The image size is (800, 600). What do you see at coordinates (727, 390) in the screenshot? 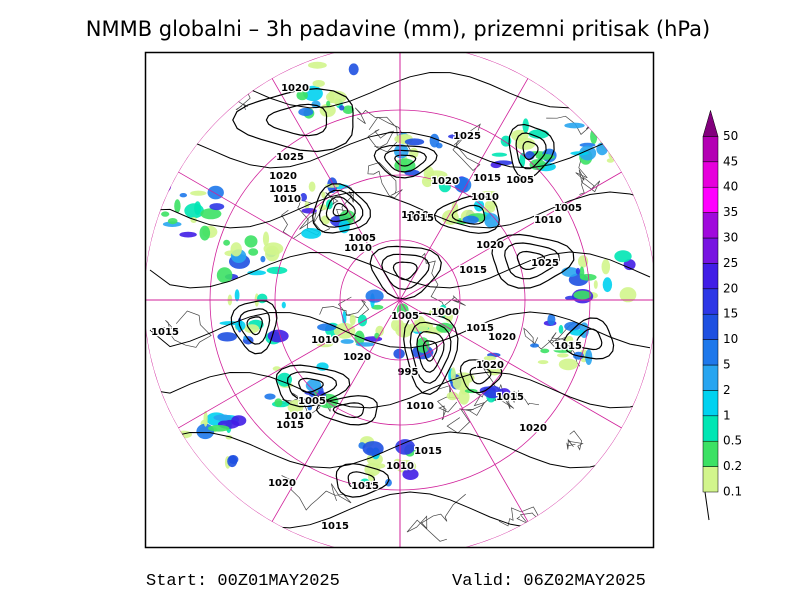
I see `colorbar-label: 2` at bounding box center [727, 390].